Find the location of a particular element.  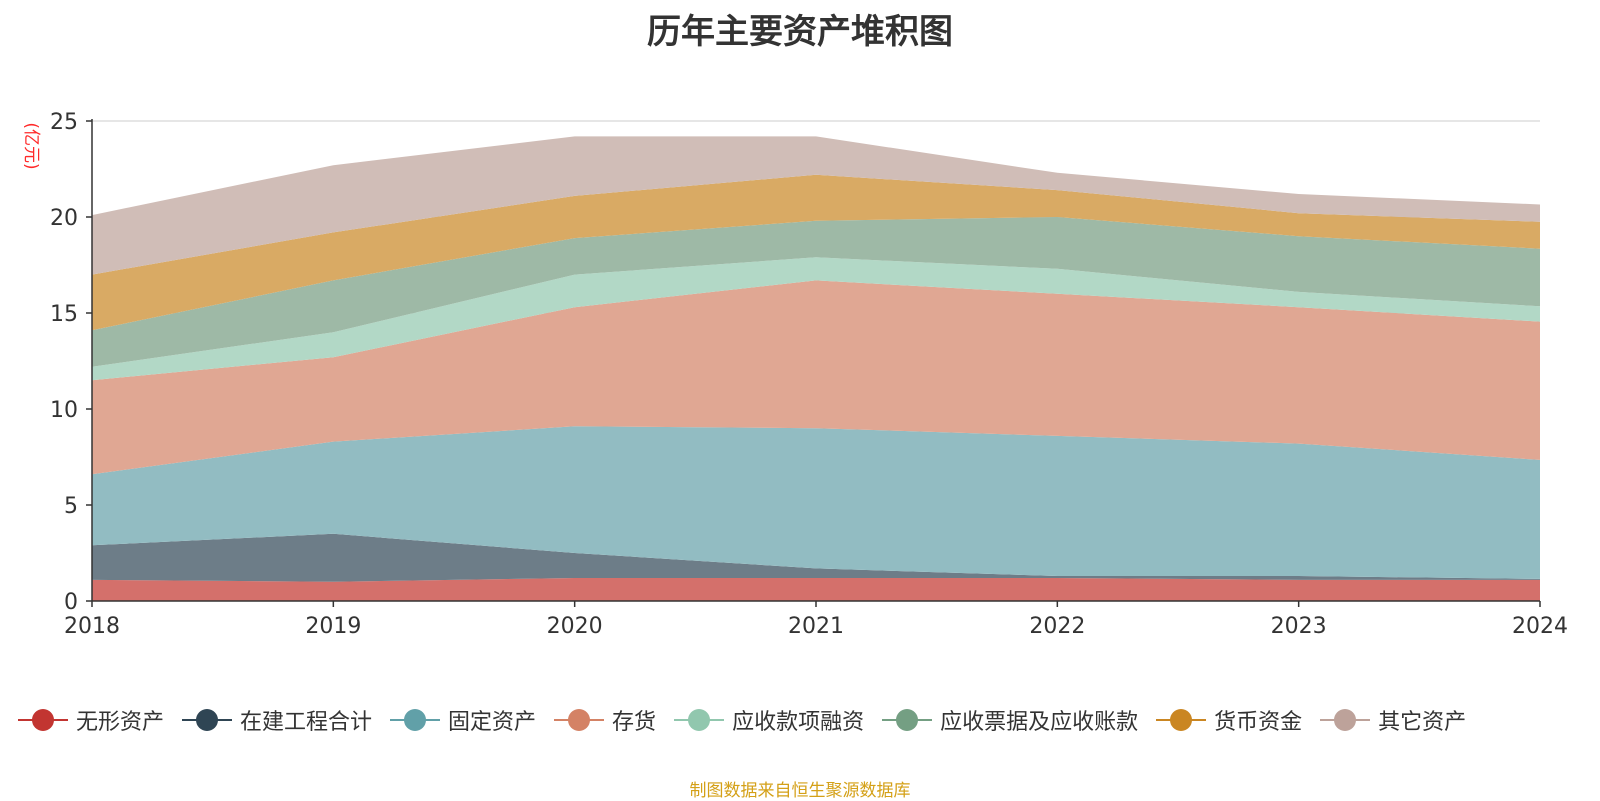

x-tick-label: 2020 is located at coordinates (575, 626).